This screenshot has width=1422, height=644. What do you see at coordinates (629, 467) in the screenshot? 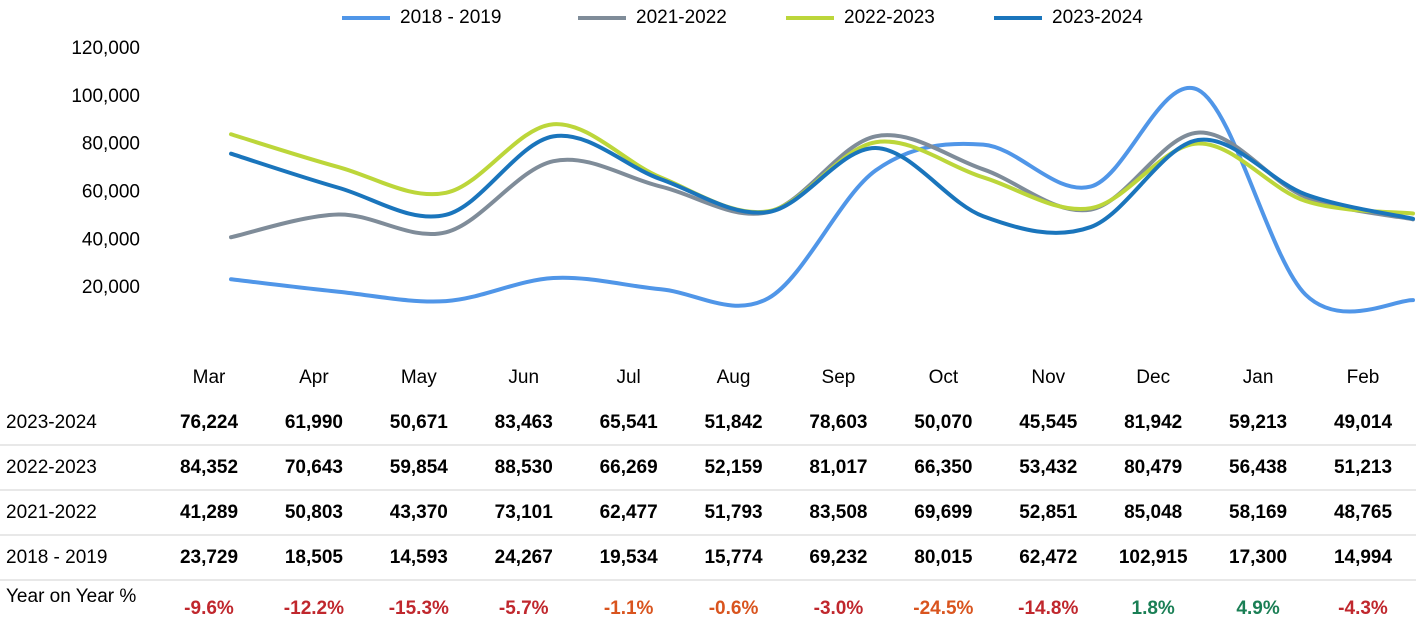
I see `table-cell: 66,269` at bounding box center [629, 467].